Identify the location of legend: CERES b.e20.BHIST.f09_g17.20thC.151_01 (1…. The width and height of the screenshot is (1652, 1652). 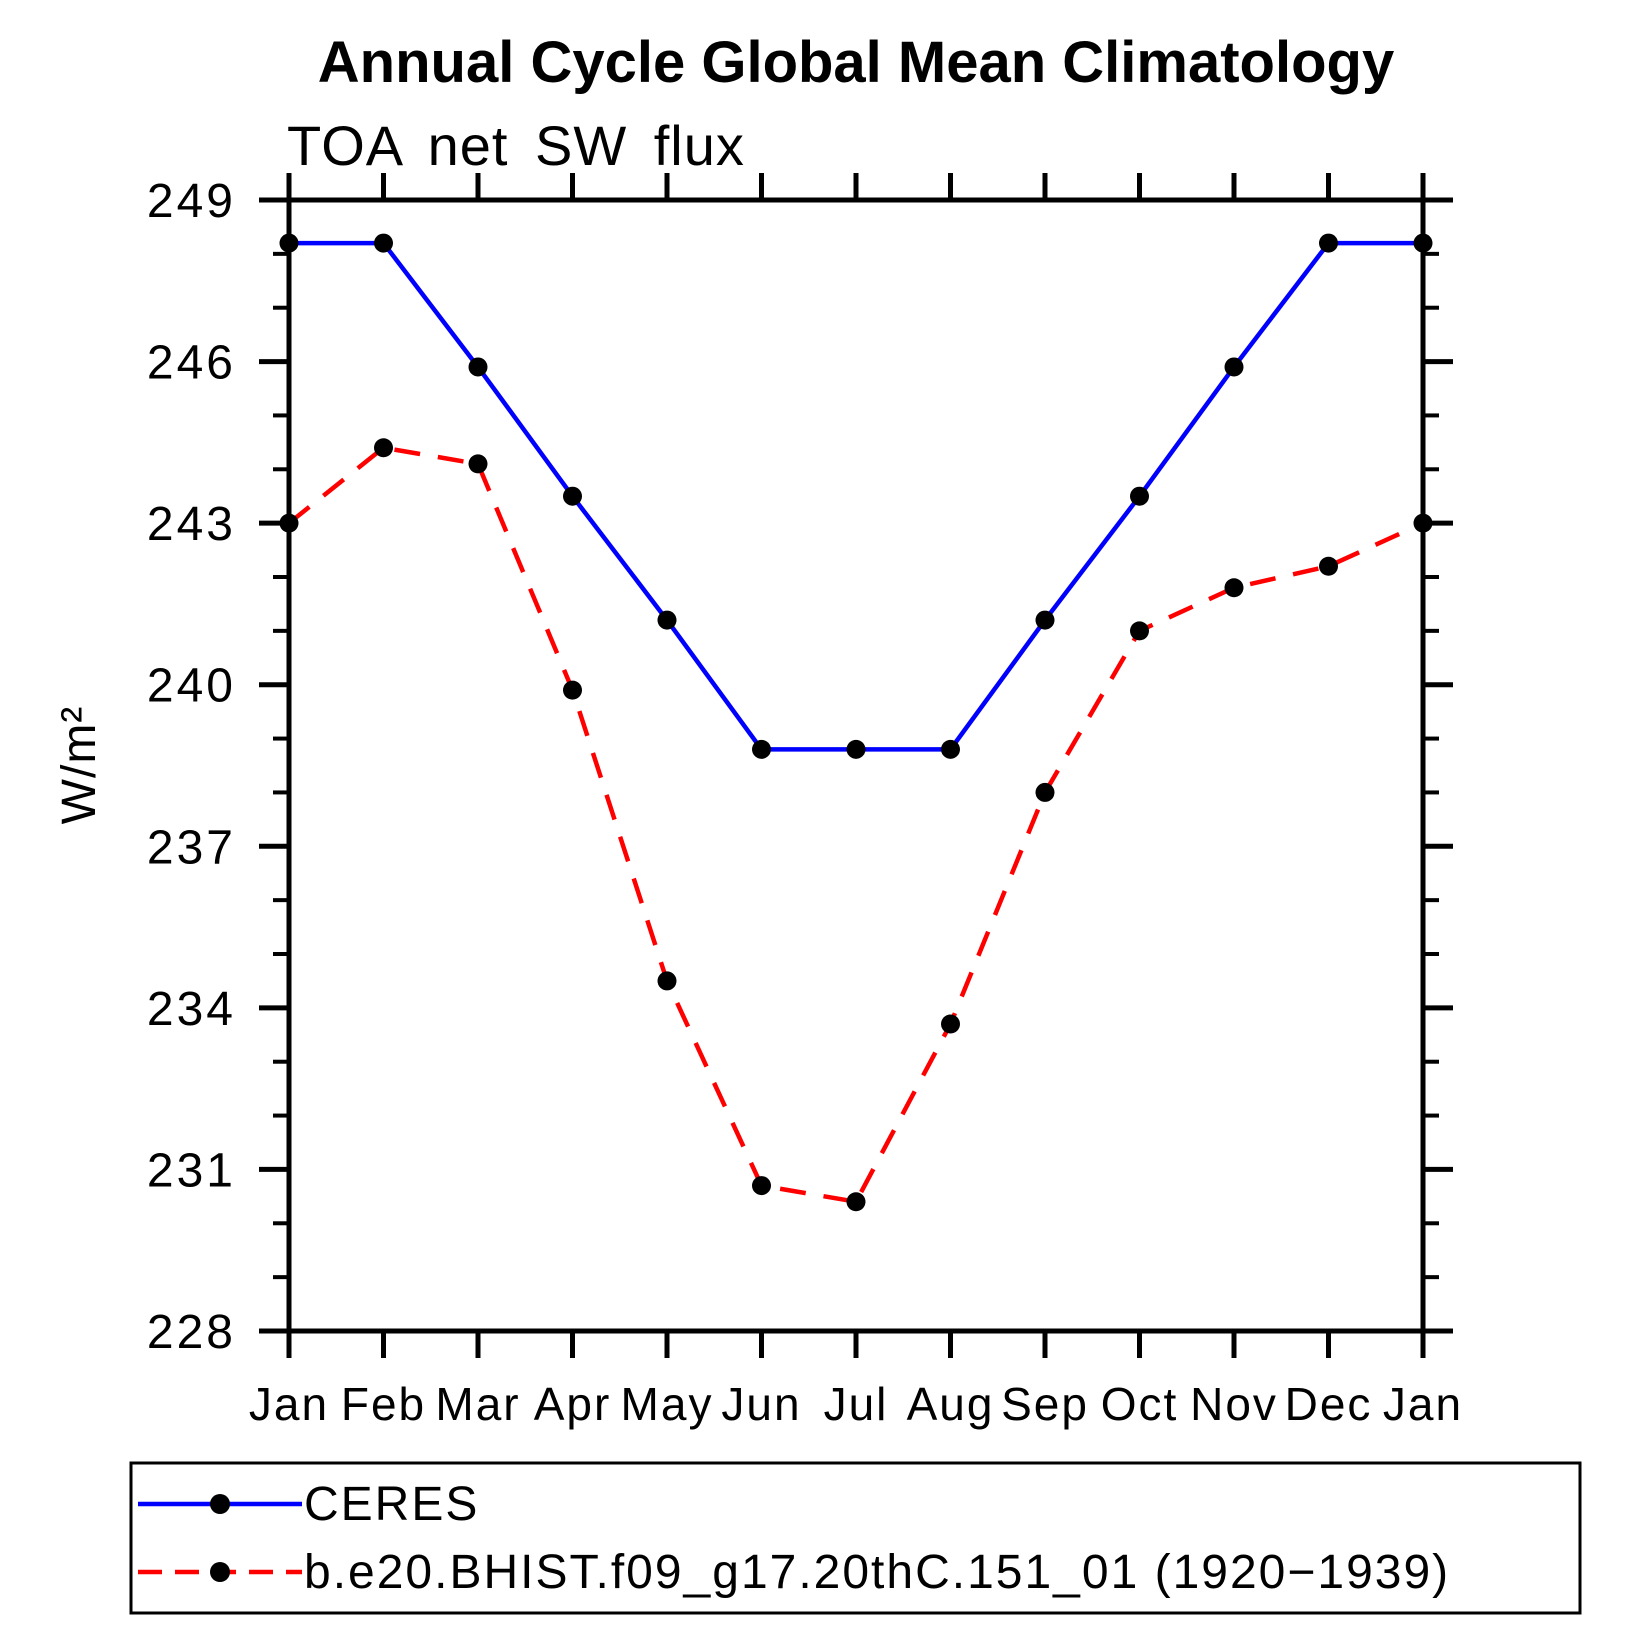
(855, 1538).